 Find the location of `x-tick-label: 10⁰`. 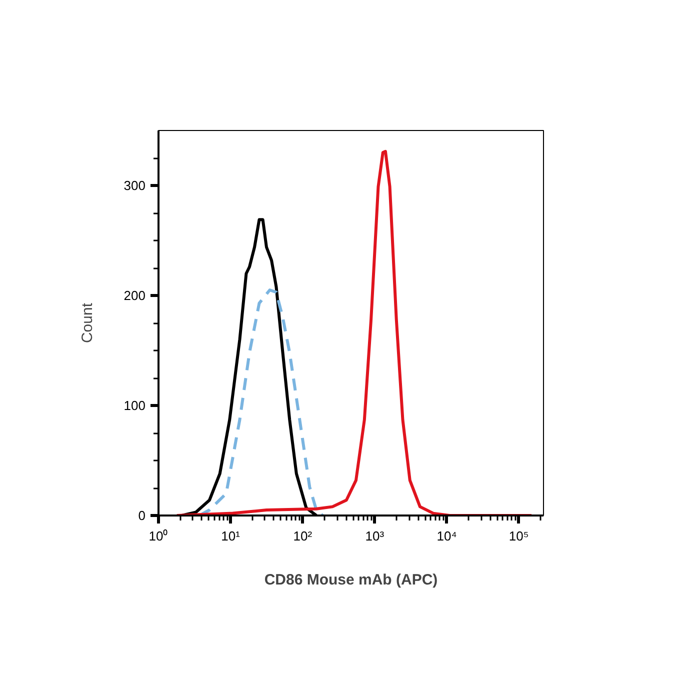

x-tick-label: 10⁰ is located at coordinates (158, 536).